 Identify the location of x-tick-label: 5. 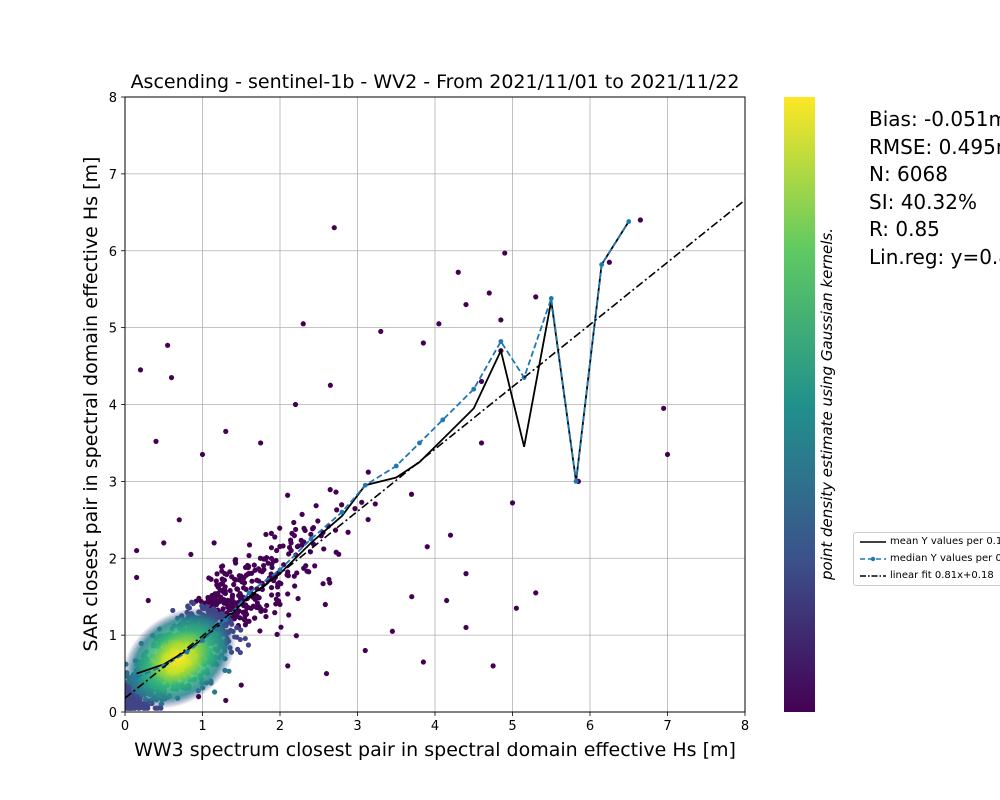
(512, 726).